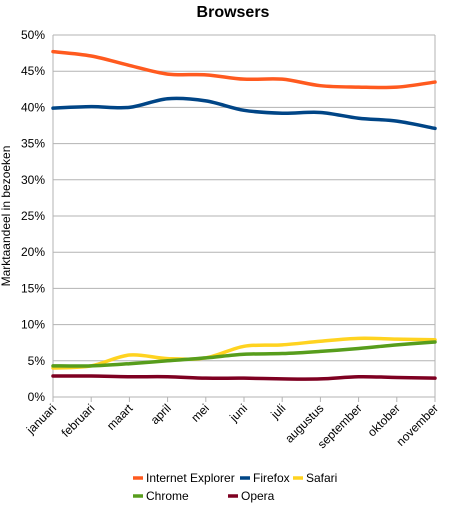 The width and height of the screenshot is (466, 506). I want to click on series-line-firefox, so click(244, 113).